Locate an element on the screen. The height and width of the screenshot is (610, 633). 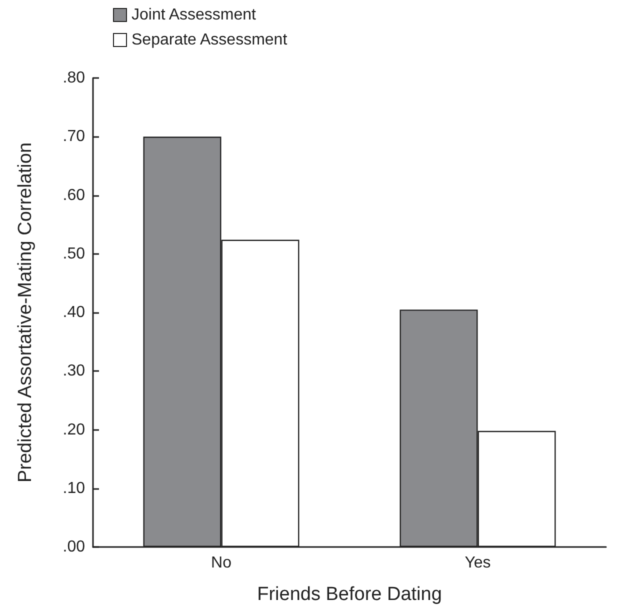
y-tick-label: .40 is located at coordinates (74, 312).